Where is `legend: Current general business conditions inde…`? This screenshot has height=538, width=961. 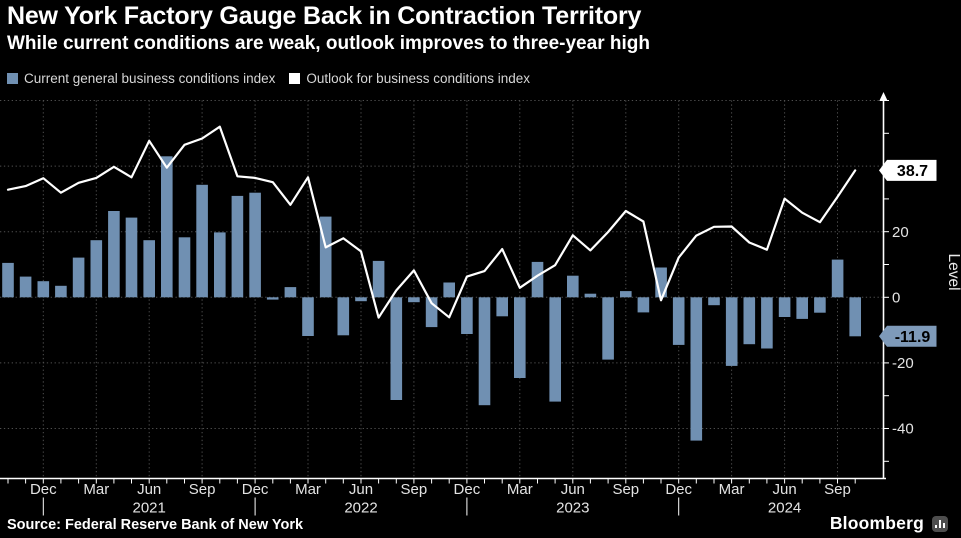
legend: Current general business conditions inde… is located at coordinates (268, 78).